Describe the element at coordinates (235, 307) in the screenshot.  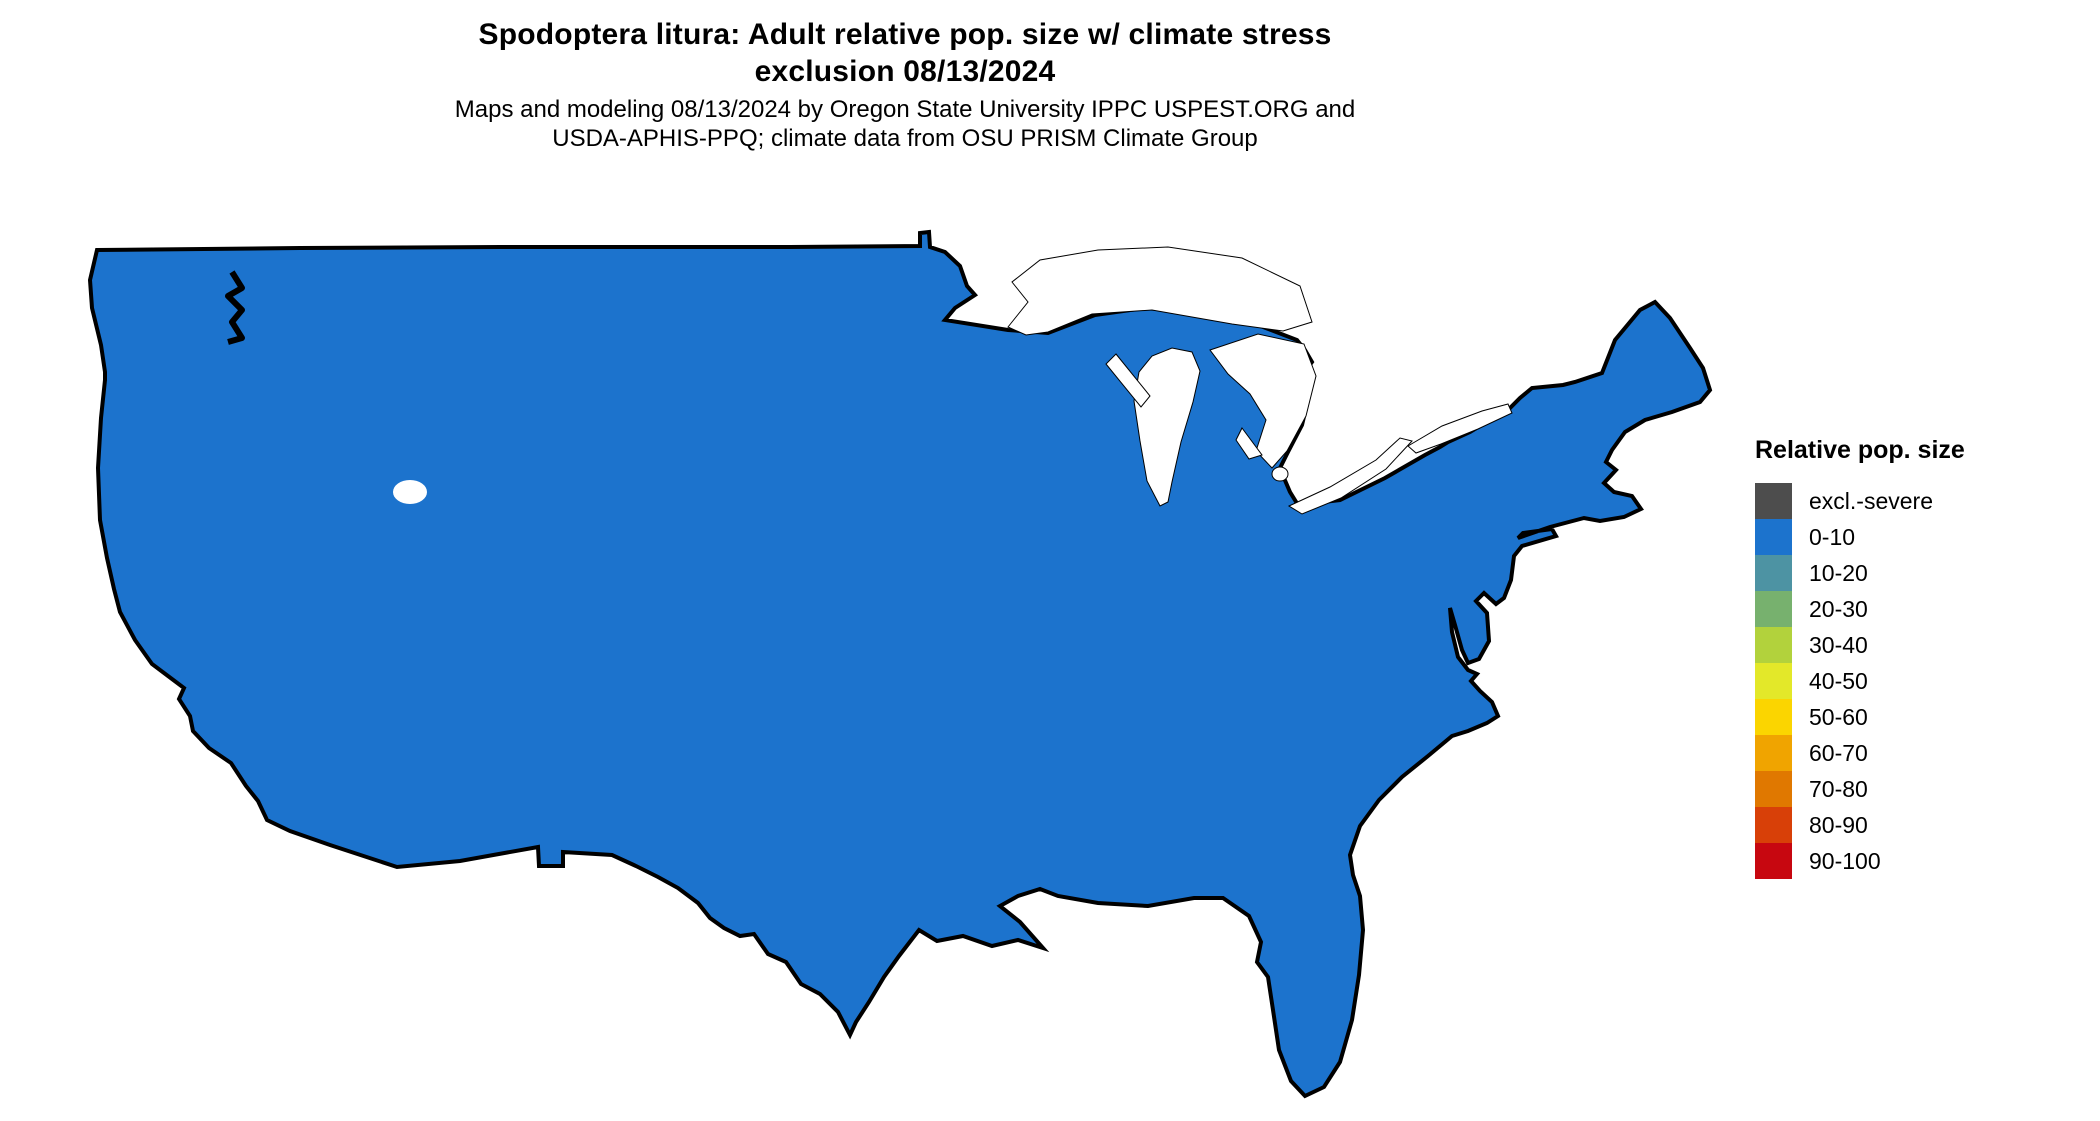
I see `puget-sound` at that location.